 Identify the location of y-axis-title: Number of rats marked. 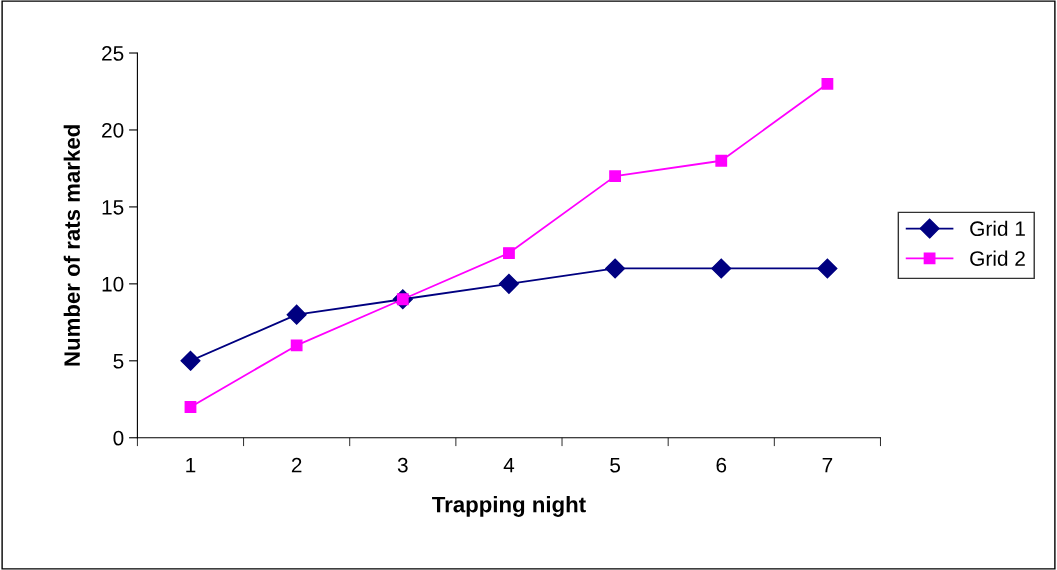
(71, 245).